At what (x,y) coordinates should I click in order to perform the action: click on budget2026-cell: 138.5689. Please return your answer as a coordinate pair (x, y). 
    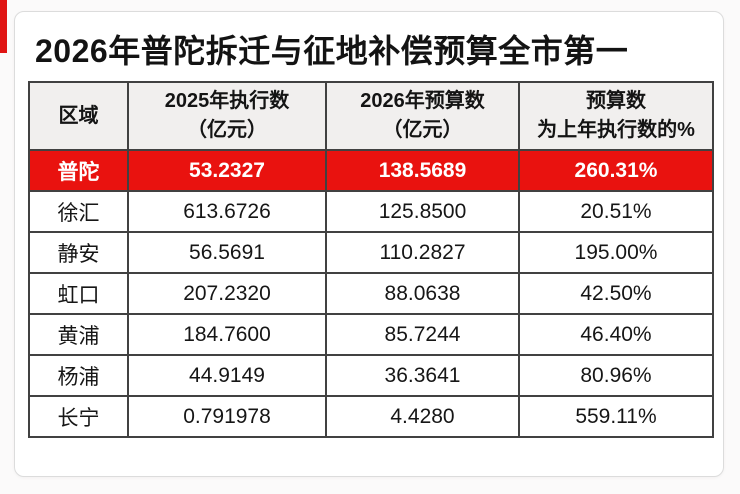
    Looking at the image, I should click on (422, 170).